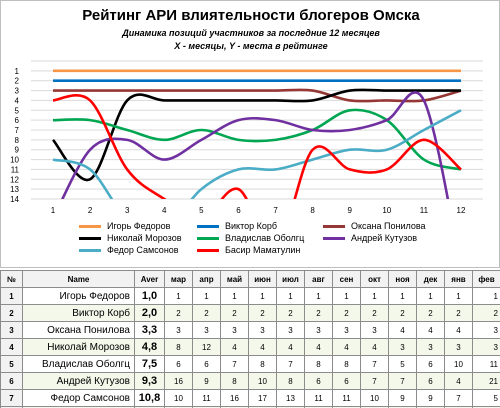 Image resolution: width=500 pixels, height=408 pixels. Describe the element at coordinates (290, 398) in the screenshot. I see `row-month-value: 13` at that location.